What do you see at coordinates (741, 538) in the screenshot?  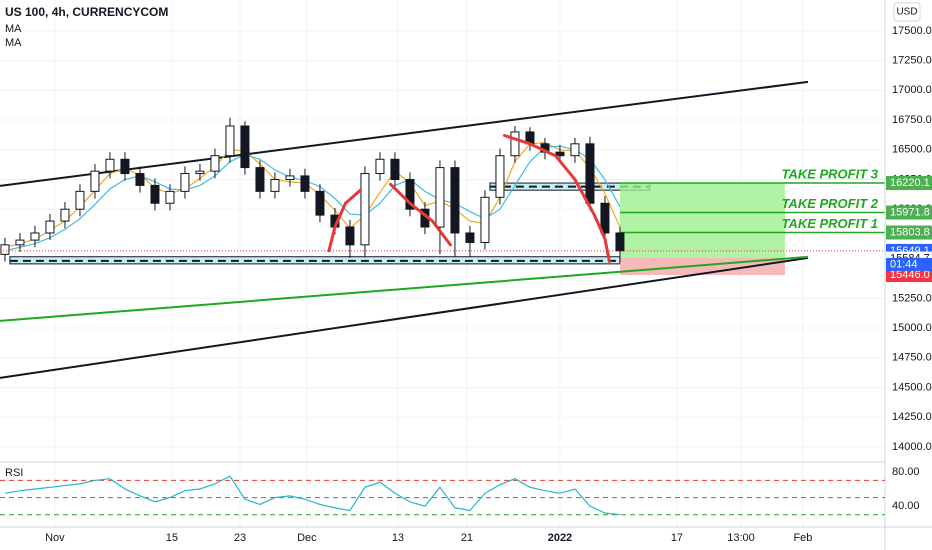 I see `x-tick-label: 13:00` at bounding box center [741, 538].